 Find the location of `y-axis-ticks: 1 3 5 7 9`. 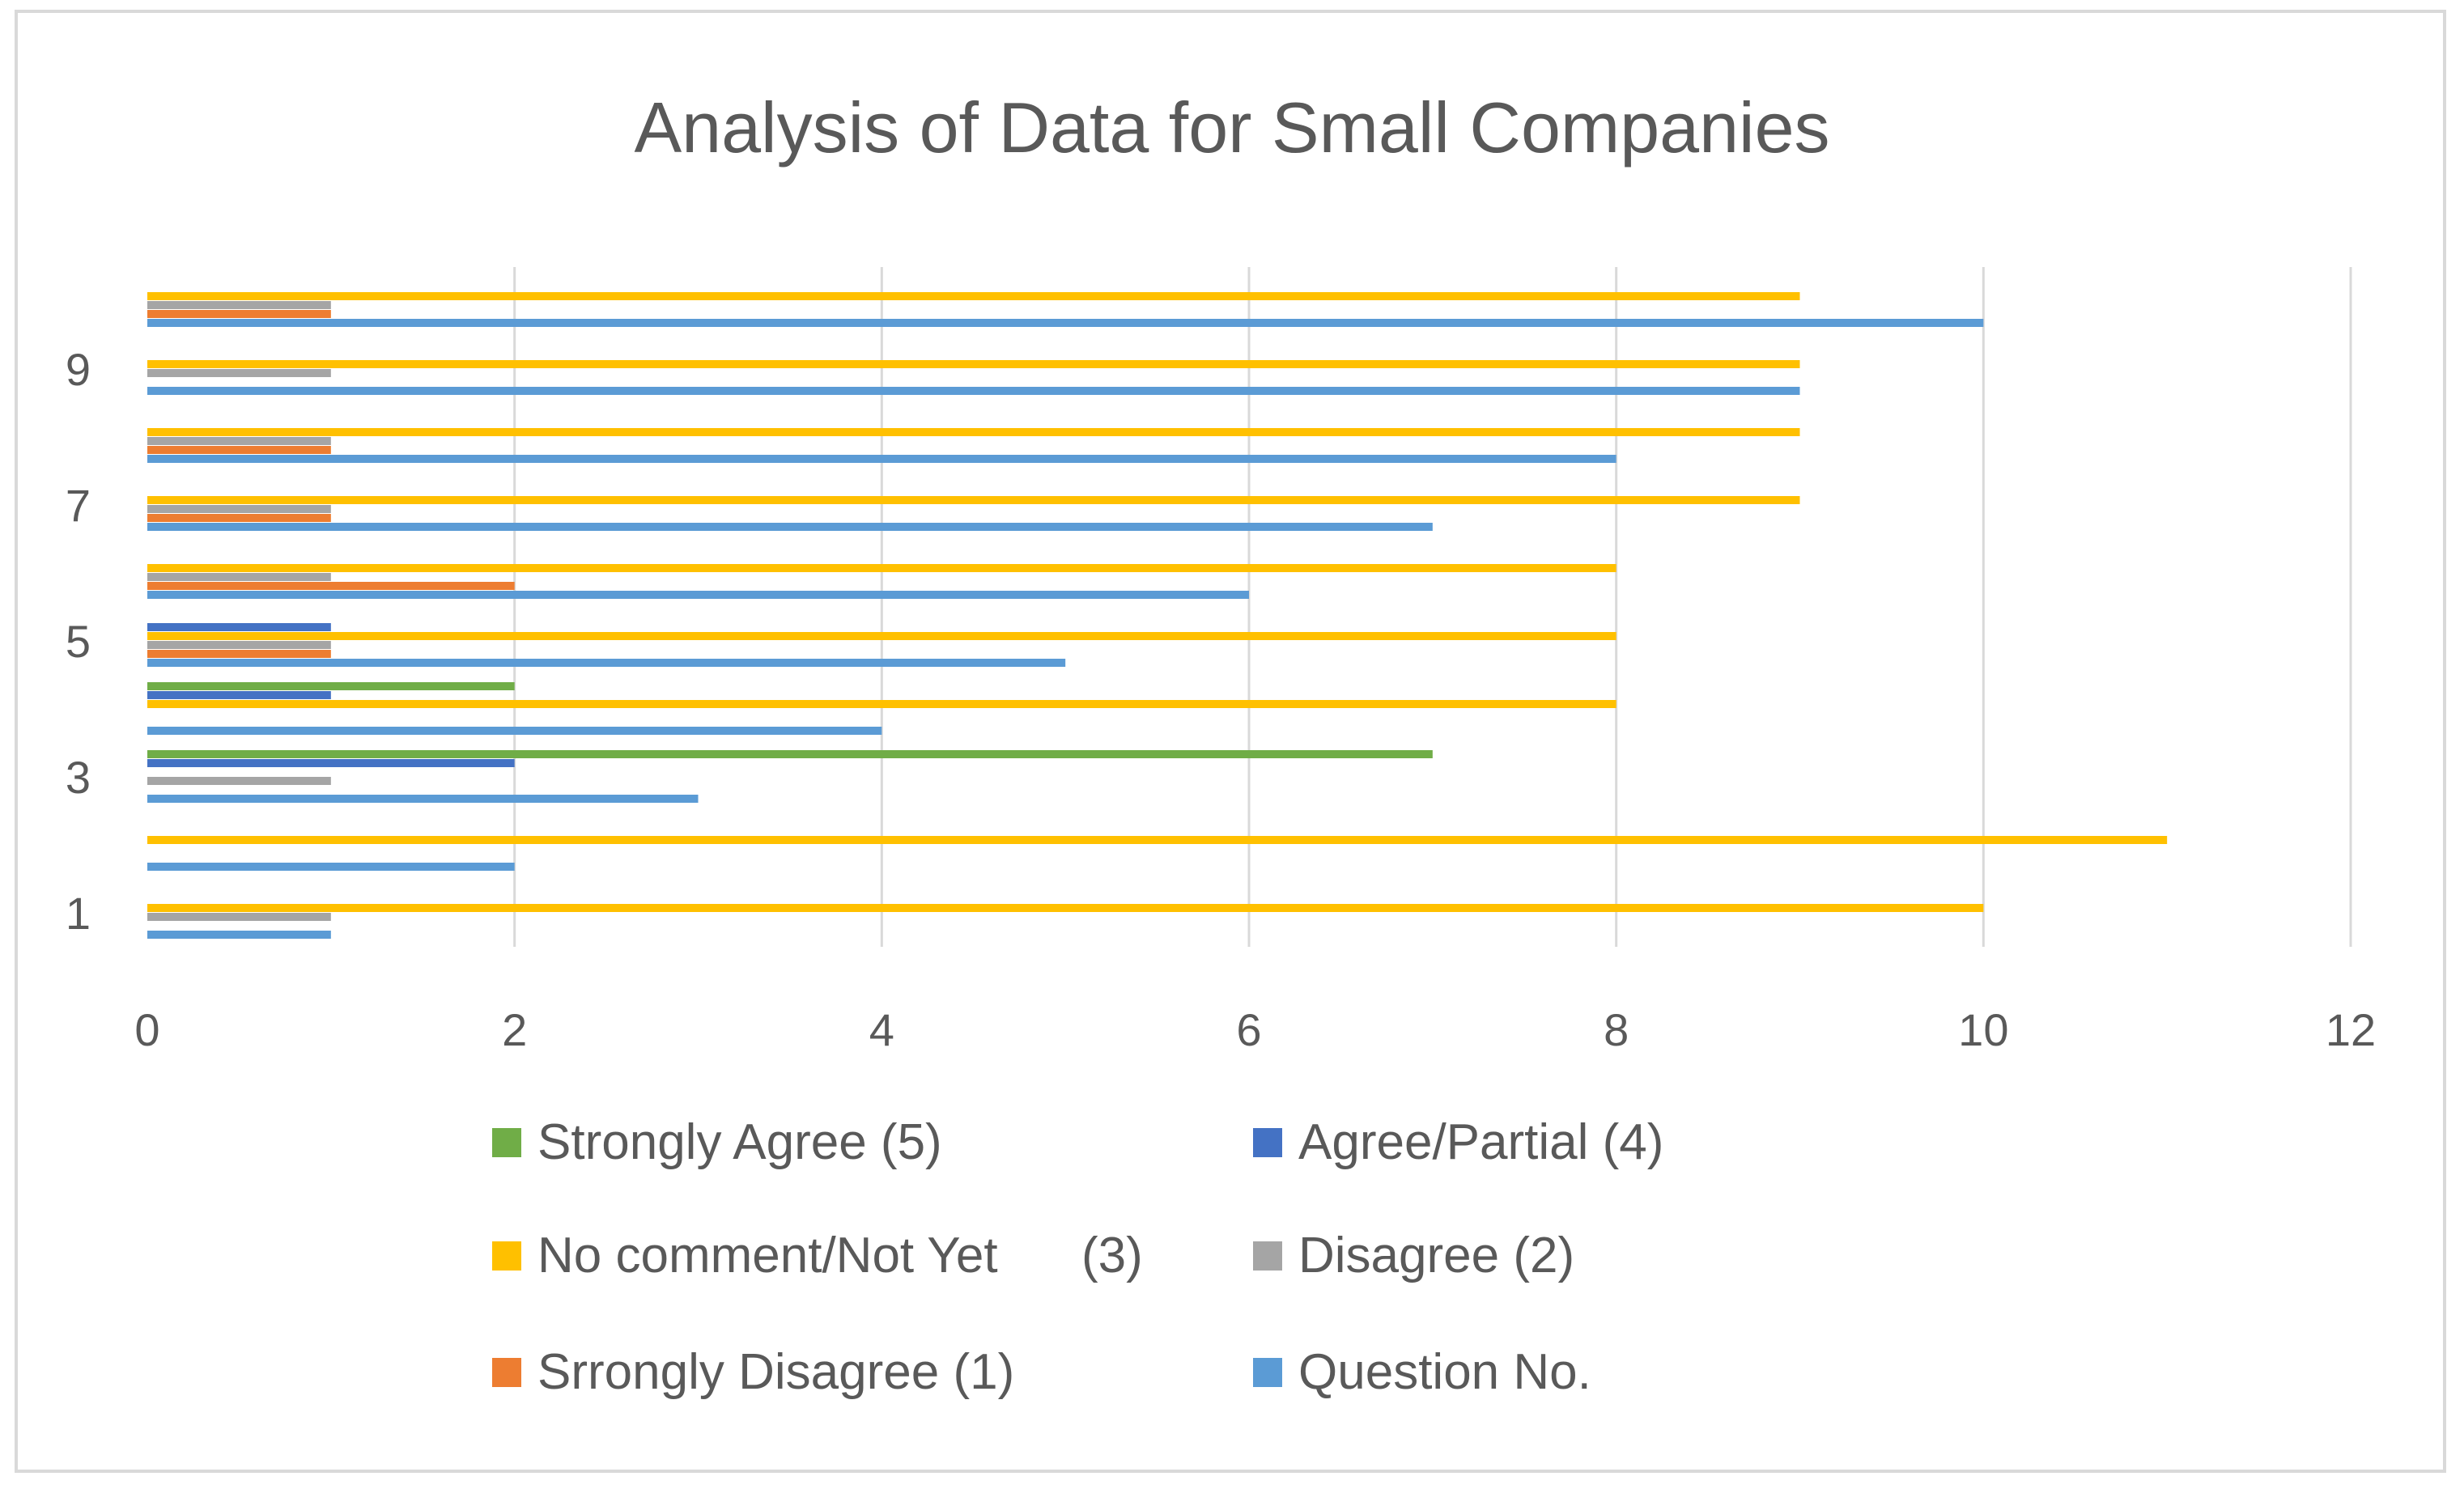

y-axis-ticks: 1 3 5 7 9 is located at coordinates (78, 641).